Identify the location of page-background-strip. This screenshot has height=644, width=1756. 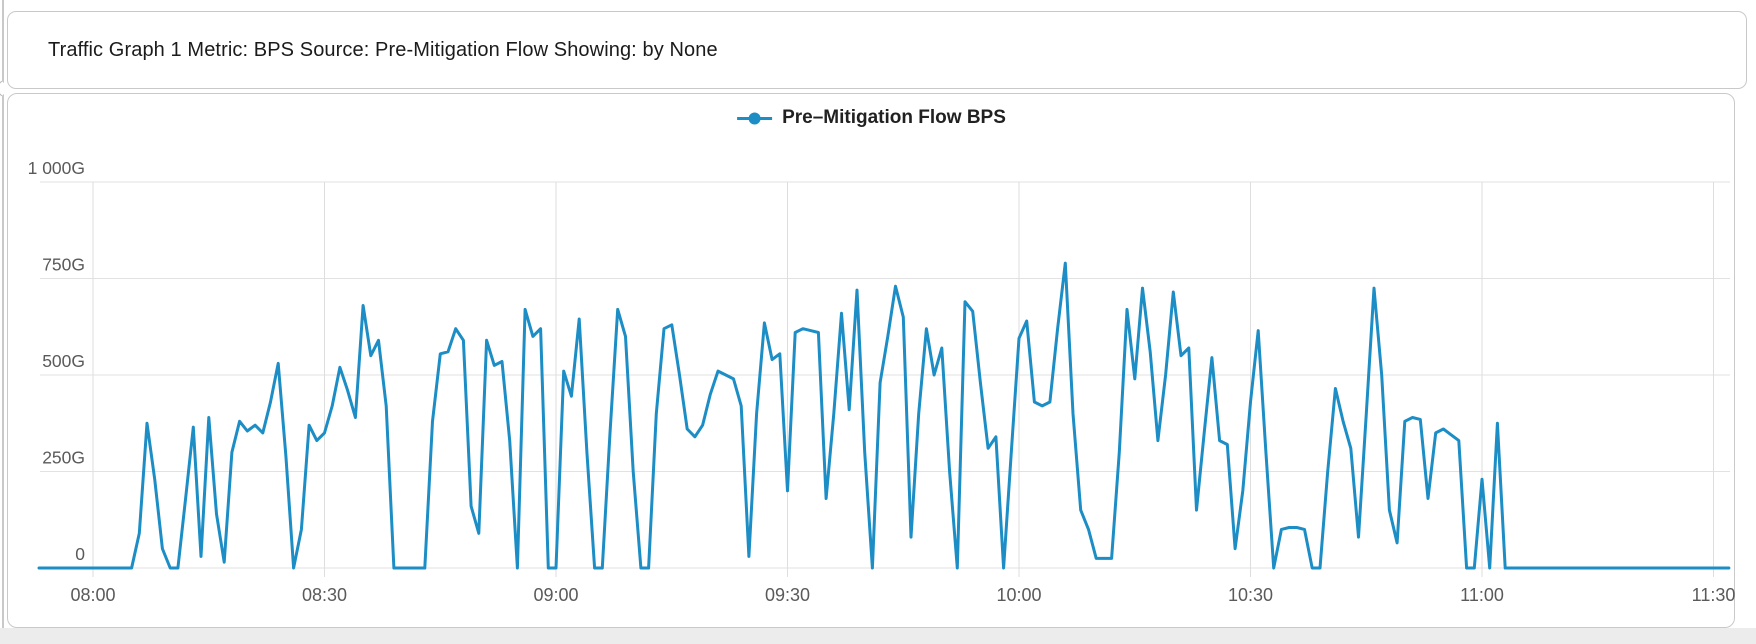
(878, 636).